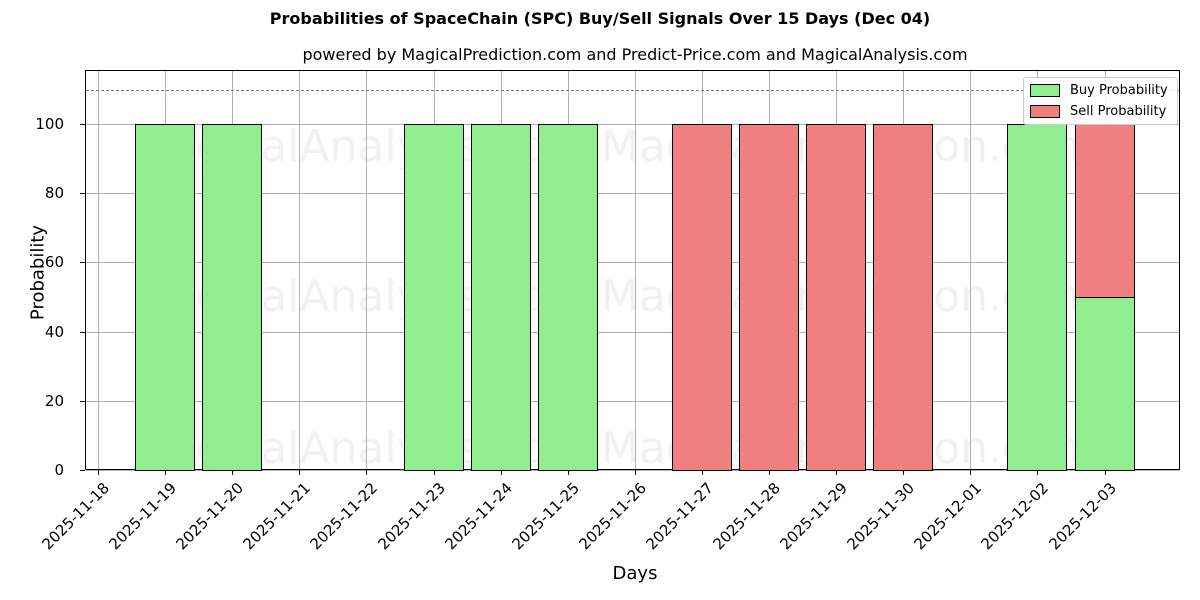 This screenshot has height=600, width=1200. What do you see at coordinates (1100, 101) in the screenshot?
I see `legend: Buy Probability Sell Probability` at bounding box center [1100, 101].